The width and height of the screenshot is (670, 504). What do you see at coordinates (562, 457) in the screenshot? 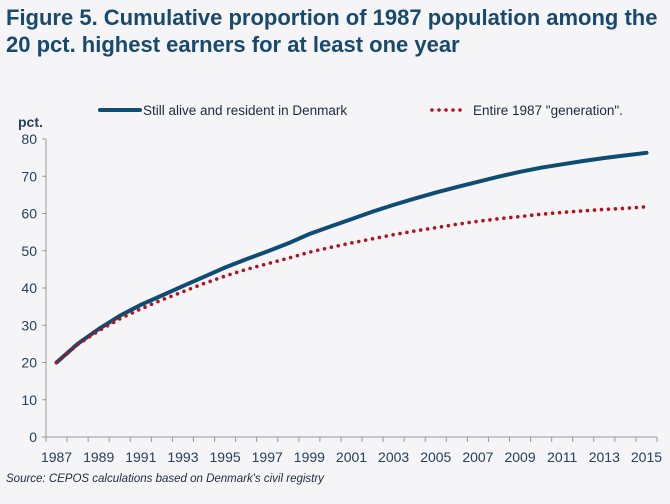
I see `x-tick-label: 2011` at bounding box center [562, 457].